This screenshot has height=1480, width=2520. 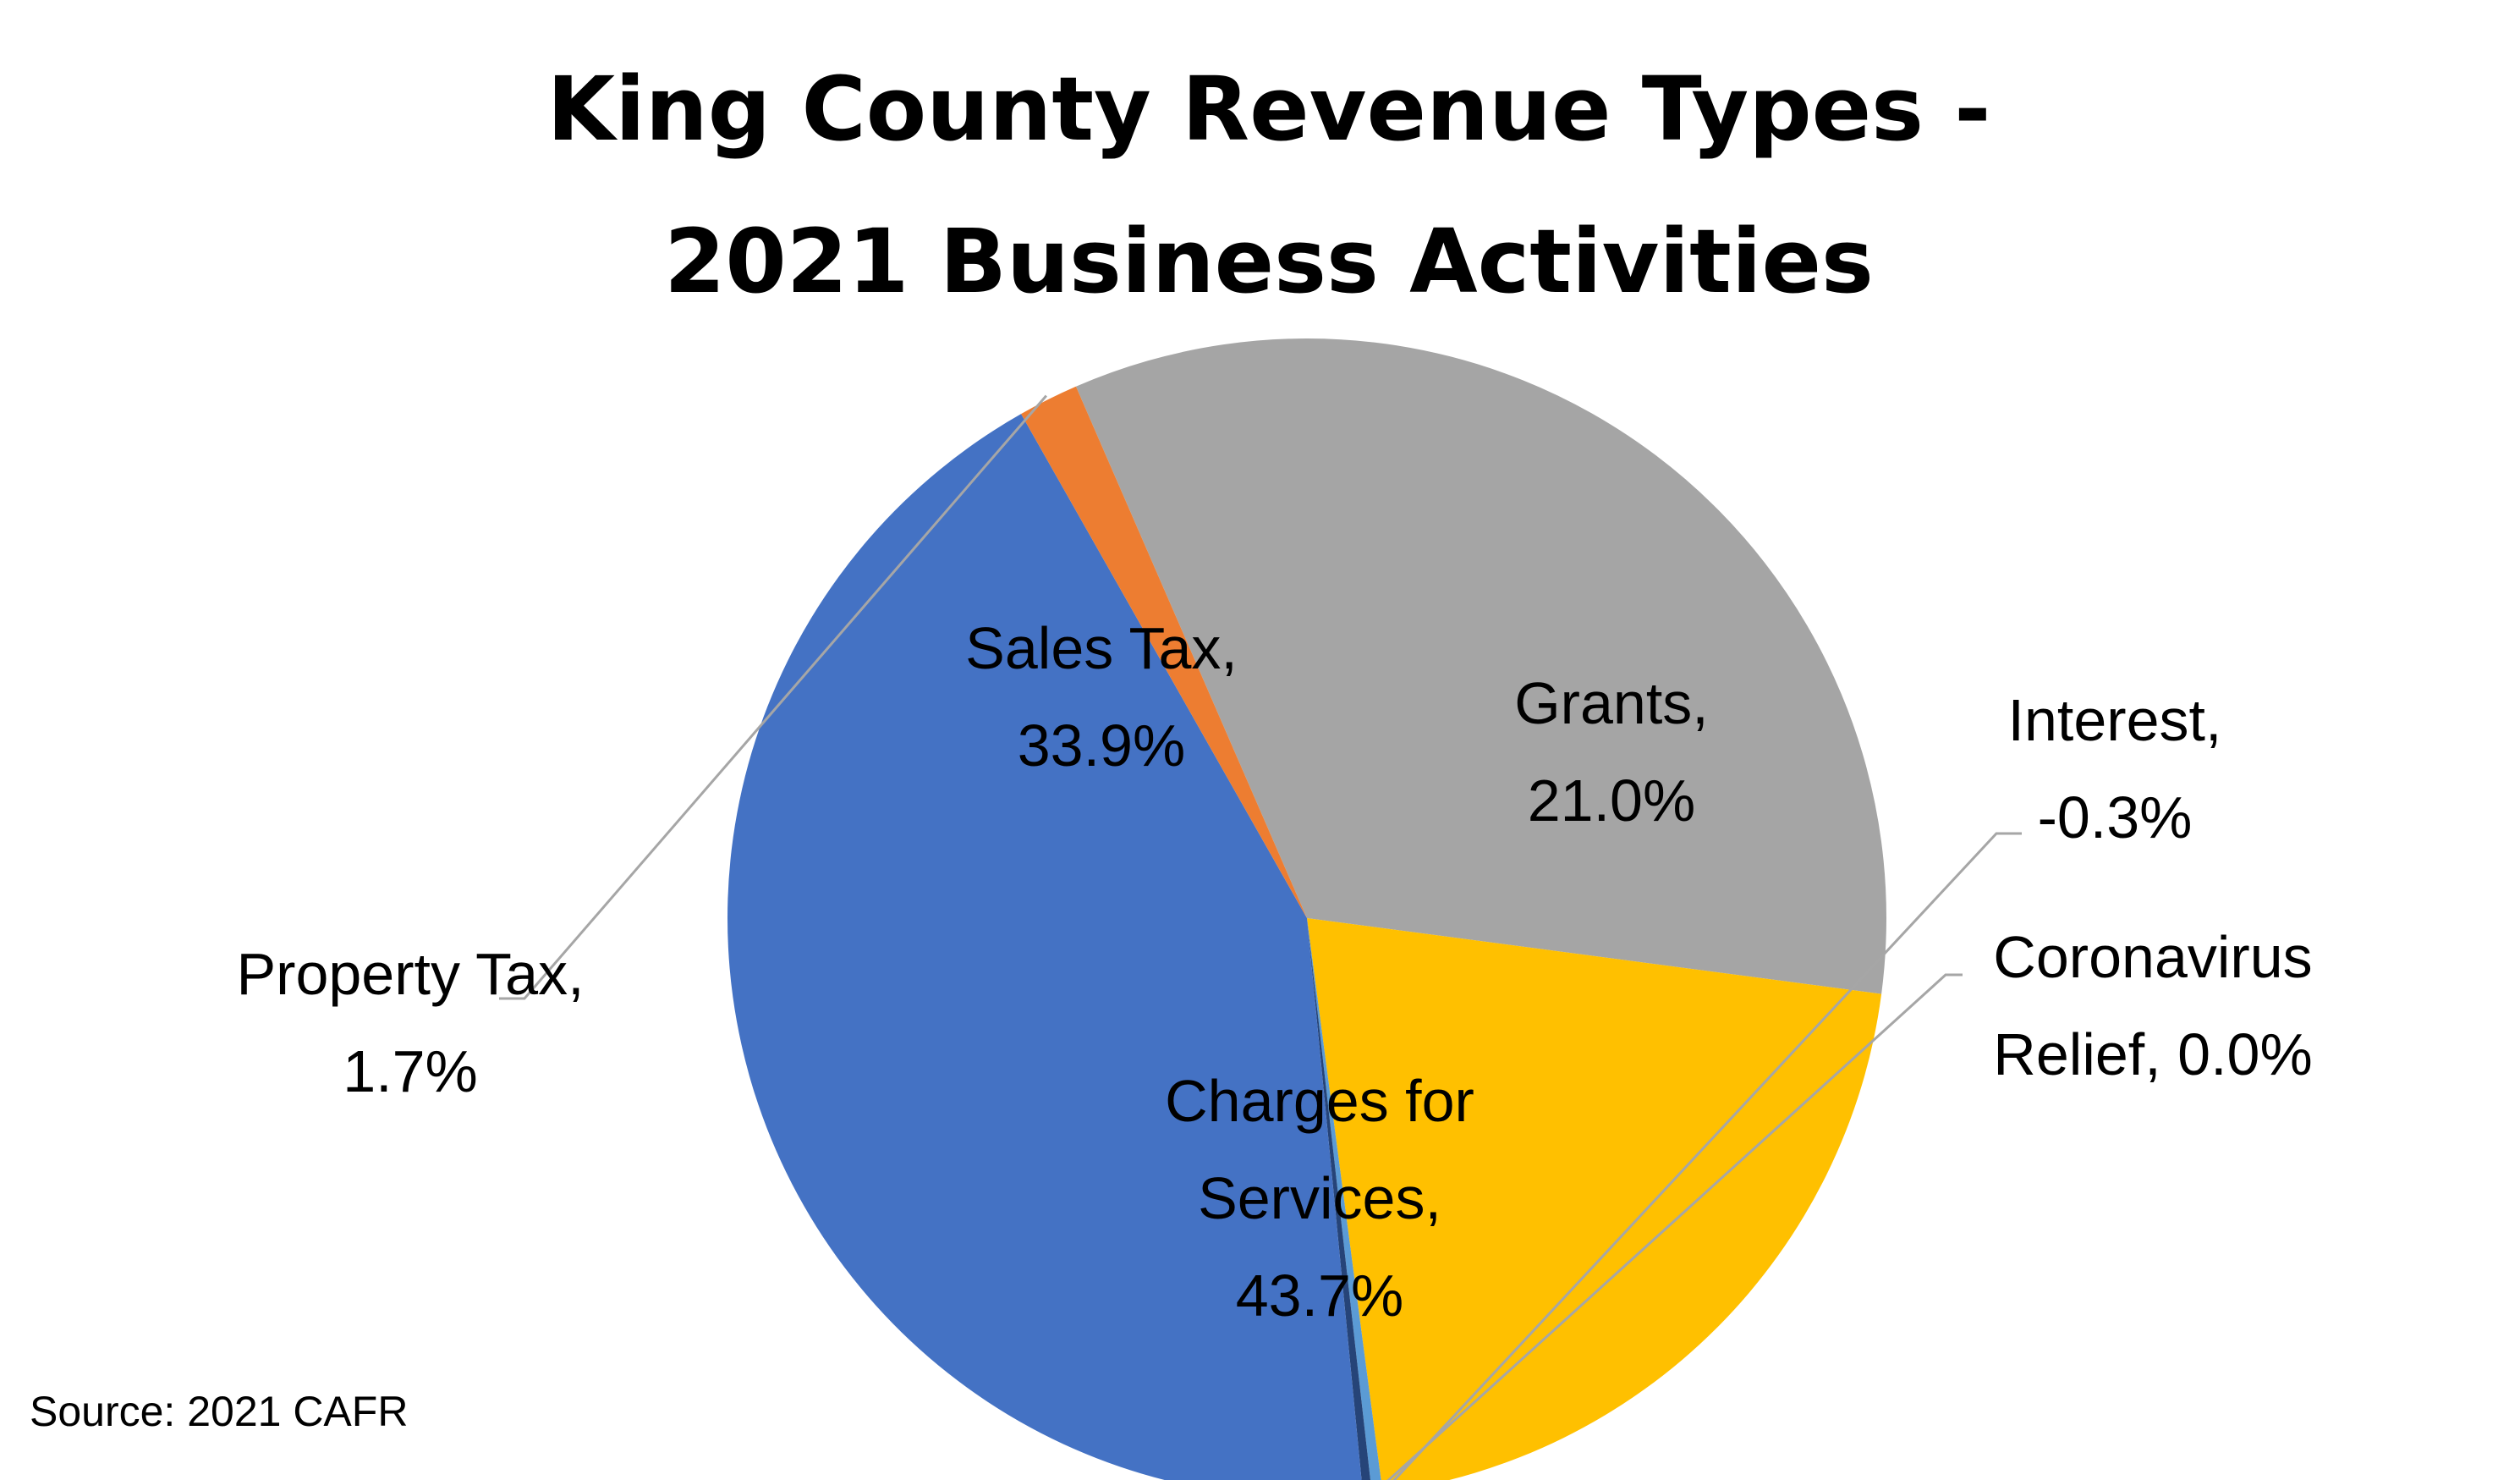 I want to click on chart-title-line-2: 2021 Business Activities, so click(x=1269, y=261).